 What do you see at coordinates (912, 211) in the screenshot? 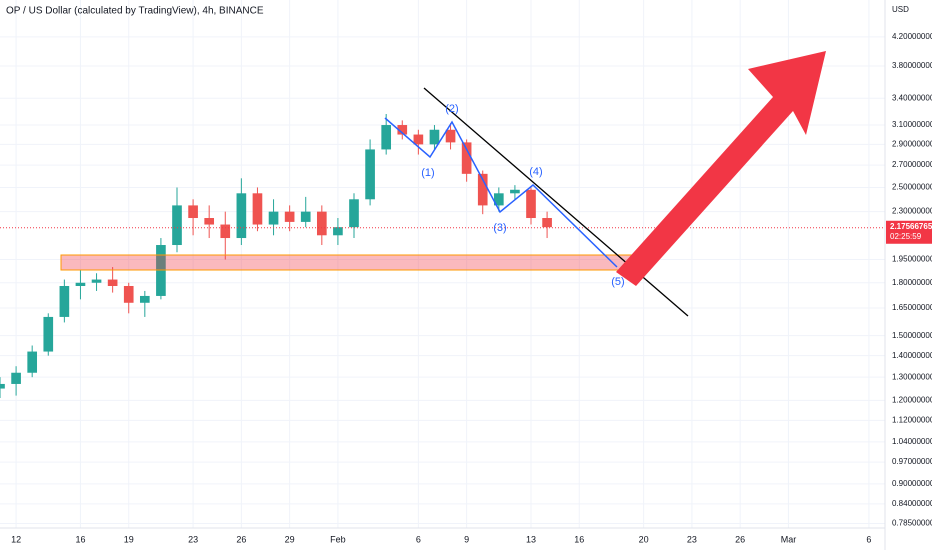
I see `y-tick-label: 2.30000000` at bounding box center [912, 211].